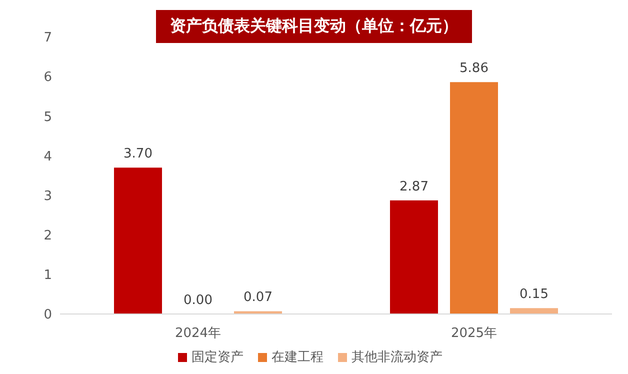 This screenshot has height=374, width=628. What do you see at coordinates (397, 357) in the screenshot?
I see `legend-label: 其他非流动资产` at bounding box center [397, 357].